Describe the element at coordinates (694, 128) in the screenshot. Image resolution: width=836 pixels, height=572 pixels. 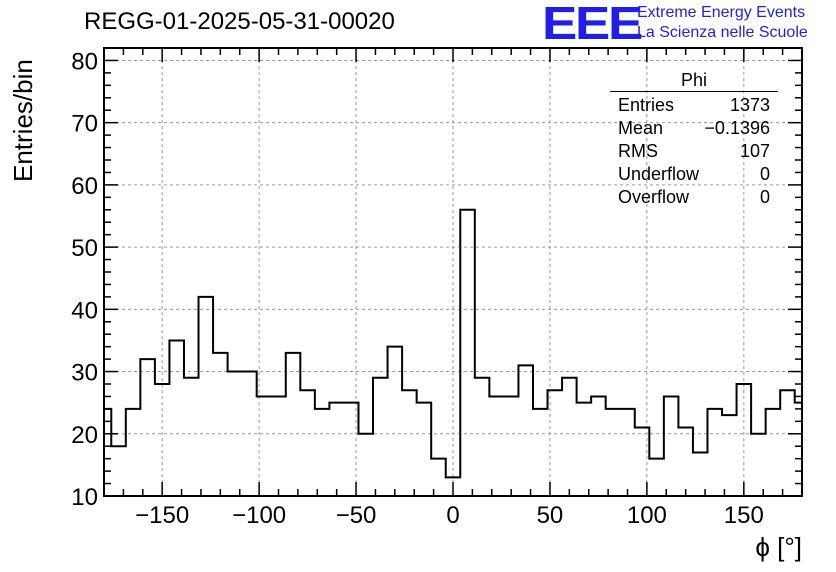
I see `stats-row-mean: Mean −0.1396` at that location.